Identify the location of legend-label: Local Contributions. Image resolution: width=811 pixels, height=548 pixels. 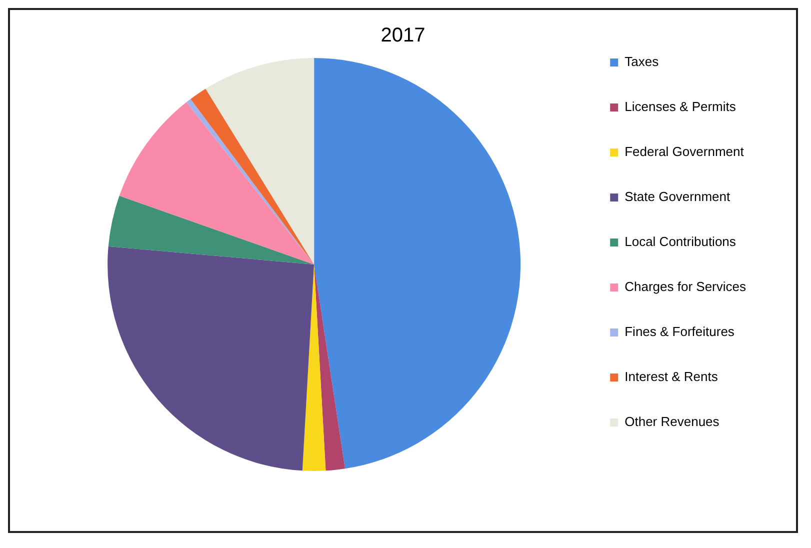
(680, 242).